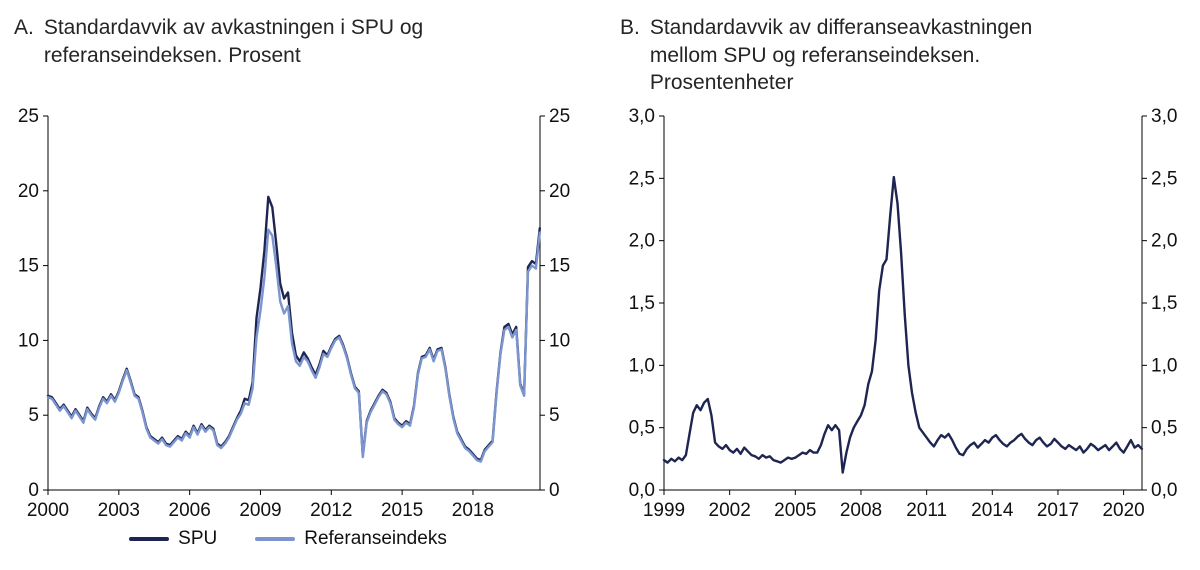  What do you see at coordinates (664, 510) in the screenshot?
I see `svg-text: 1999` at bounding box center [664, 510].